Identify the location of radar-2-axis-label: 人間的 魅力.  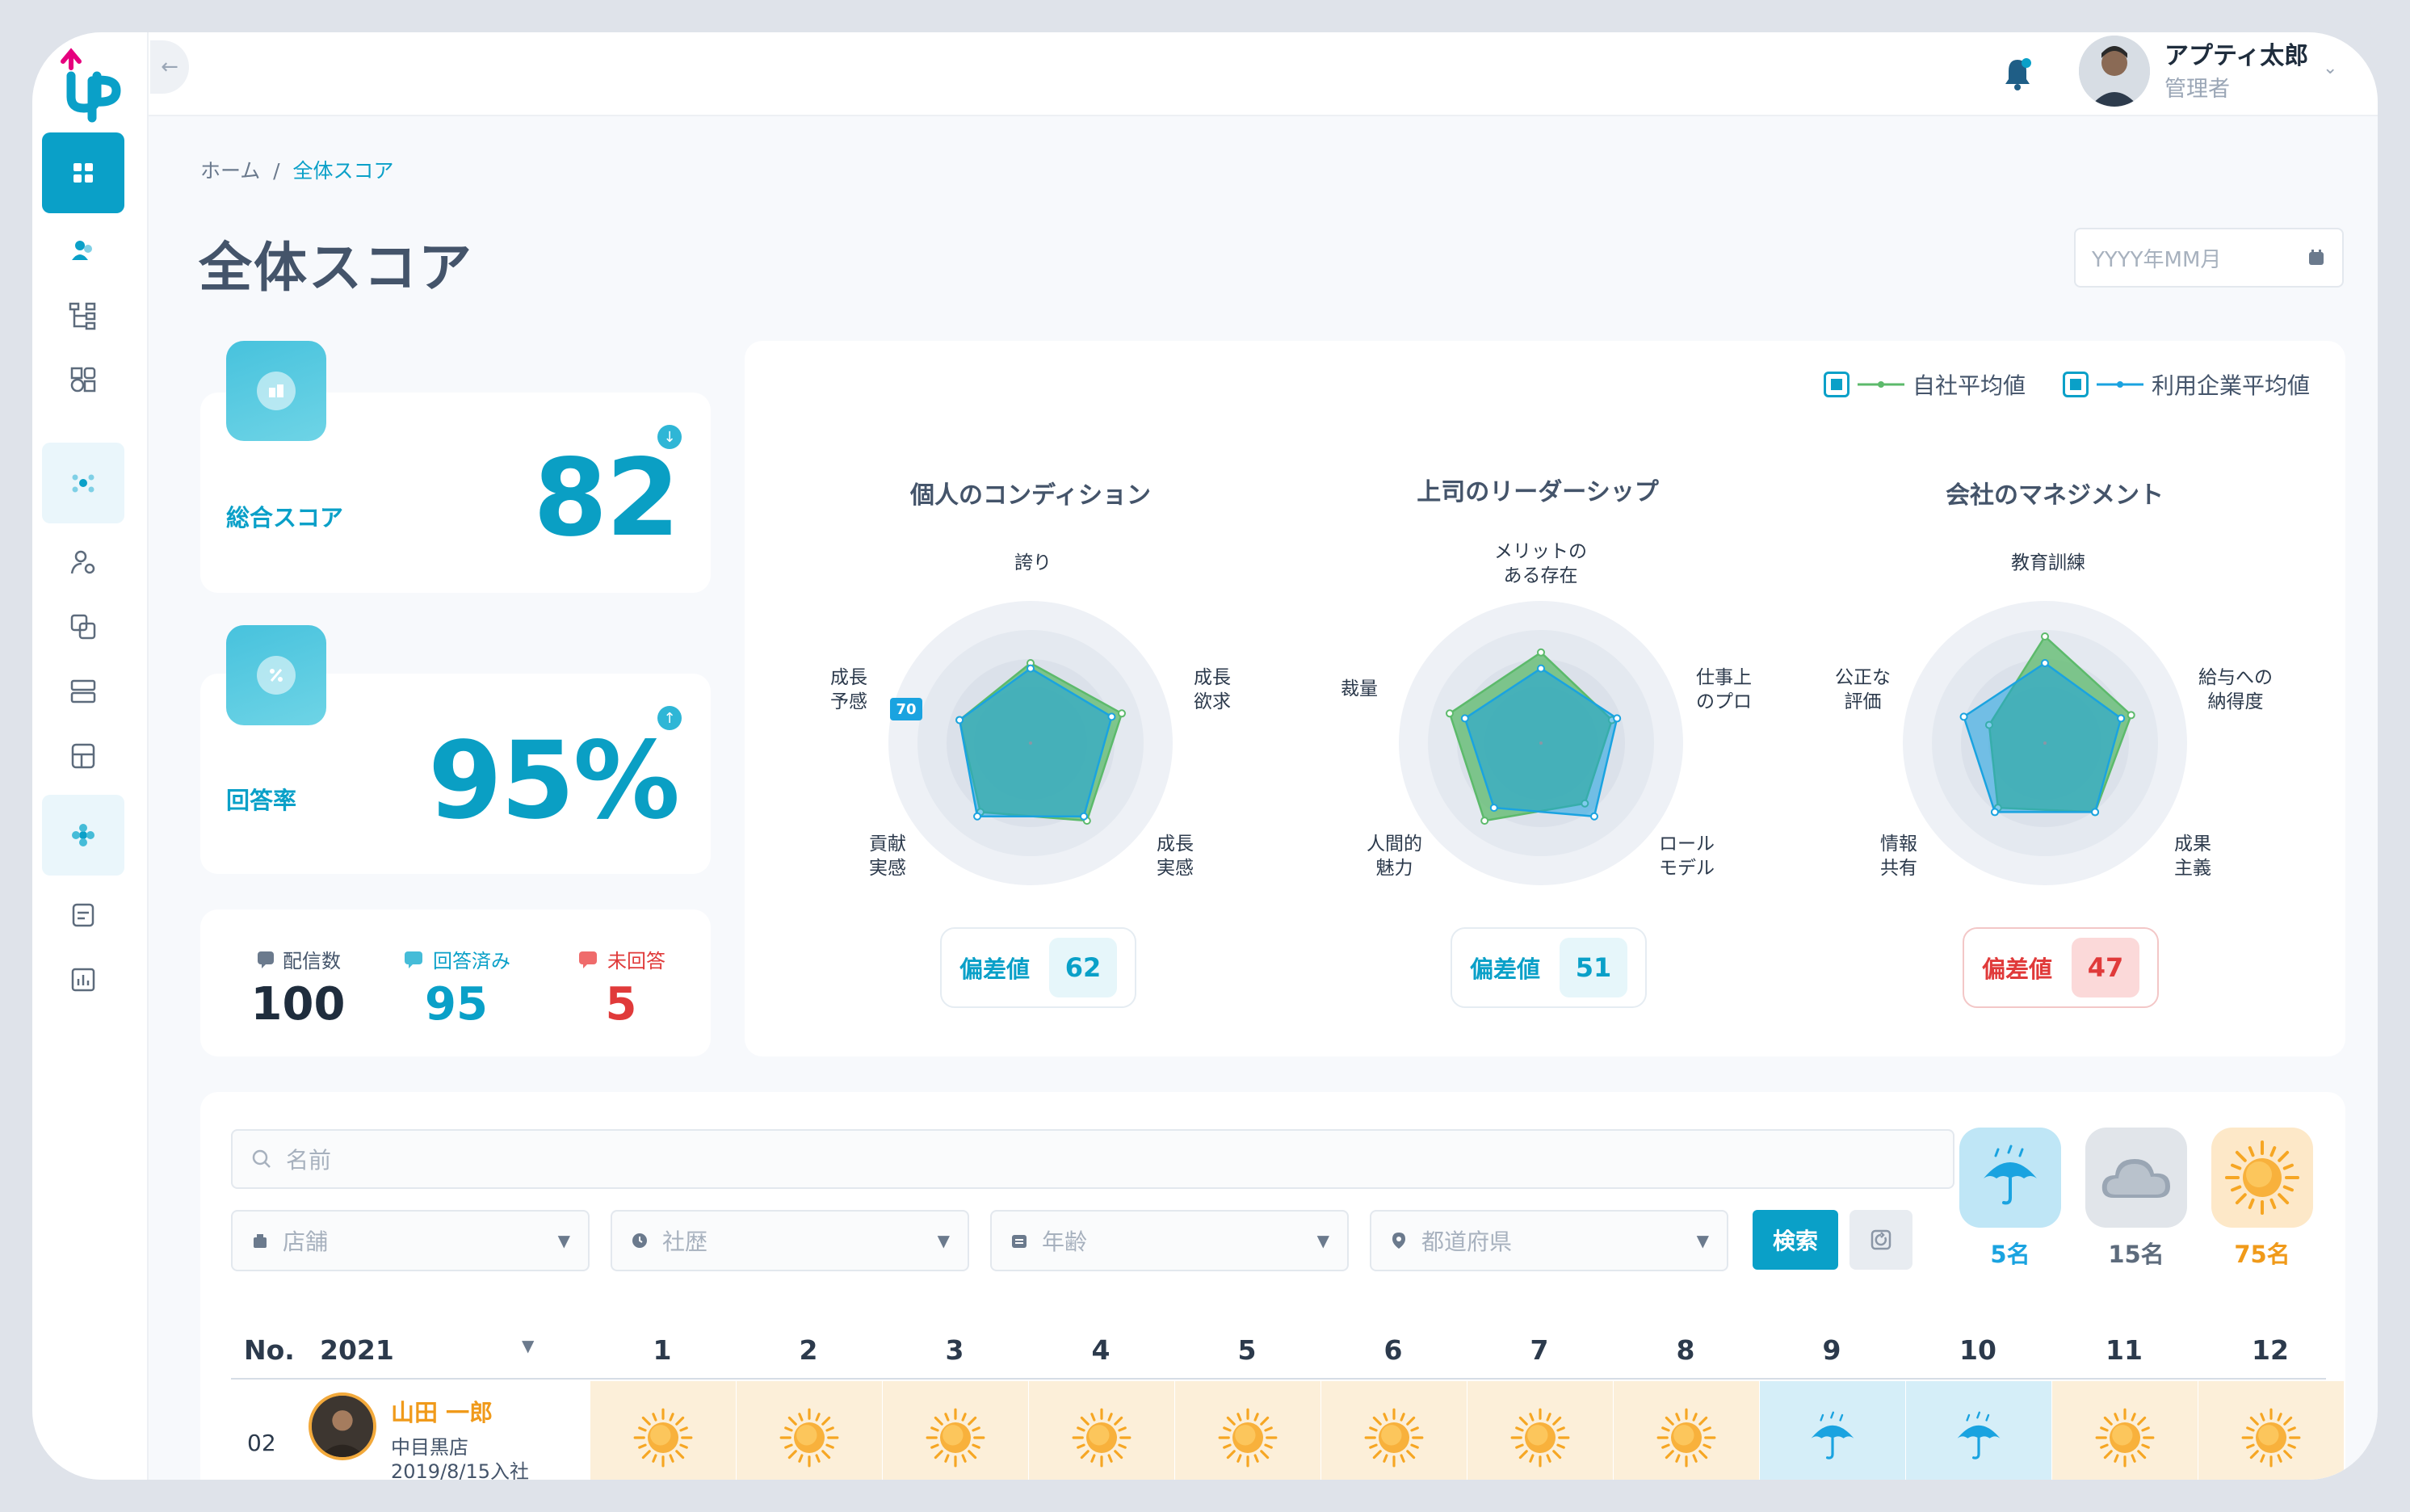
(1394, 857).